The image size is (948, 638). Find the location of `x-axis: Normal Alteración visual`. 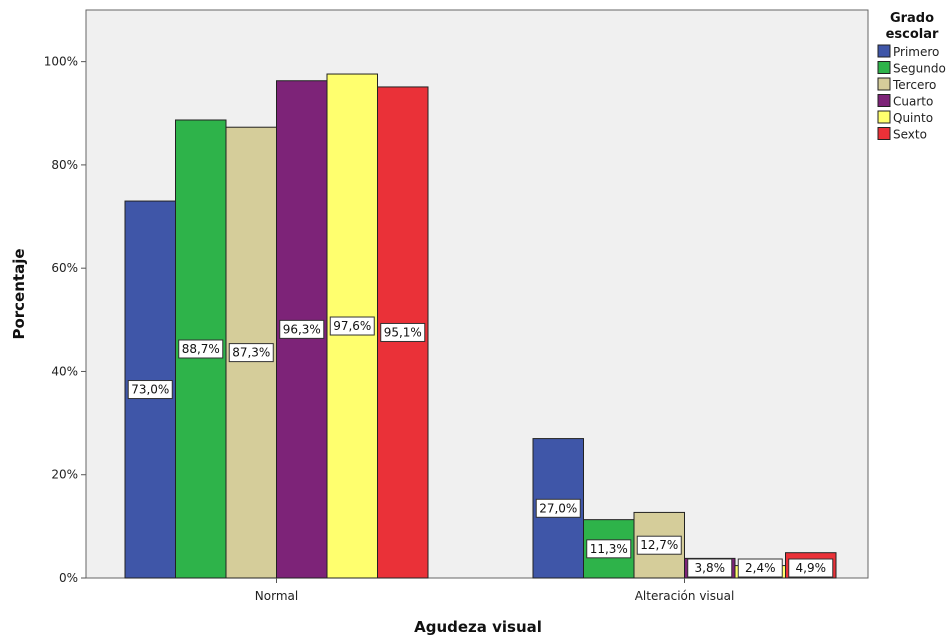

x-axis: Normal Alteración visual is located at coordinates (495, 590).